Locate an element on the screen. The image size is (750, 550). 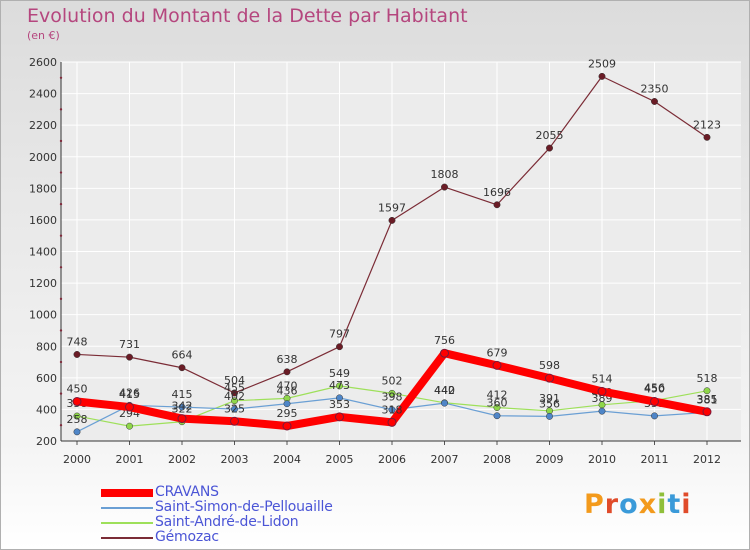
data-label-gemozac: 2055 is located at coordinates (550, 135).